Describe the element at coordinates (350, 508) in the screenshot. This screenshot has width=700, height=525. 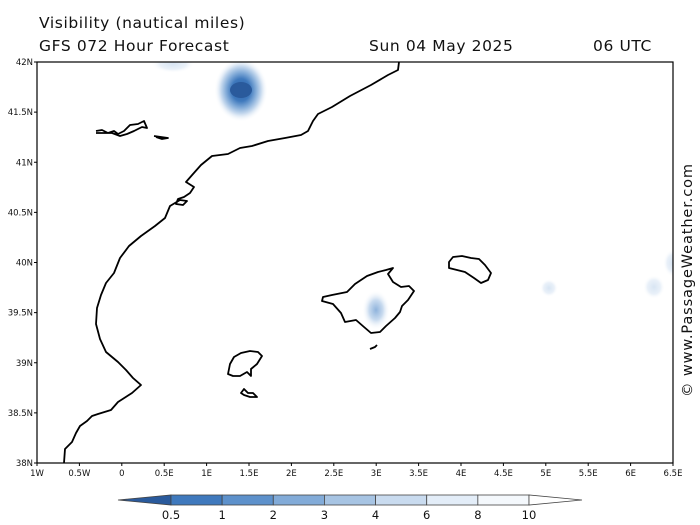
I see `visibility-legend: 0.5 1 2 3 4 6 8 10` at that location.